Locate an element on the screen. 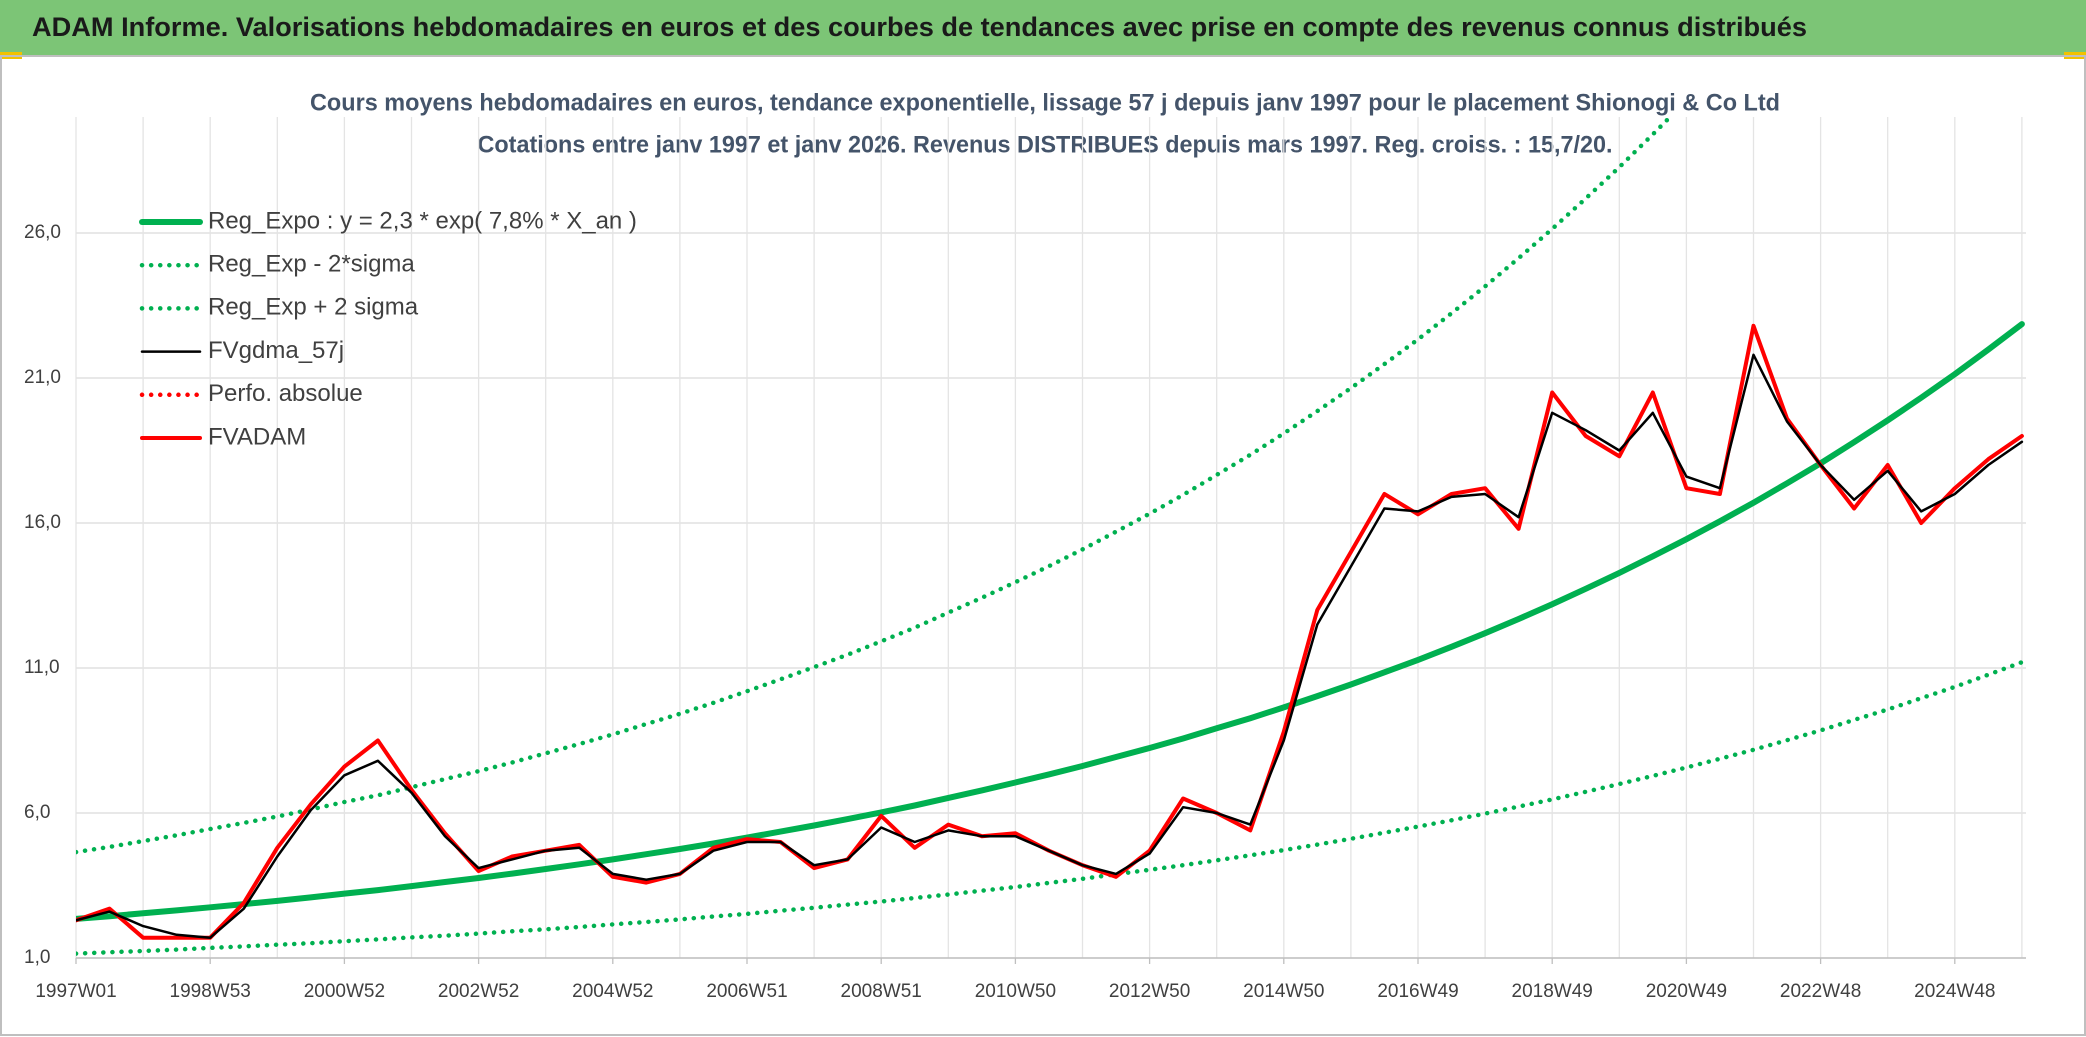 This screenshot has width=2086, height=1037. y-tick-label: 26,0 is located at coordinates (42, 232).